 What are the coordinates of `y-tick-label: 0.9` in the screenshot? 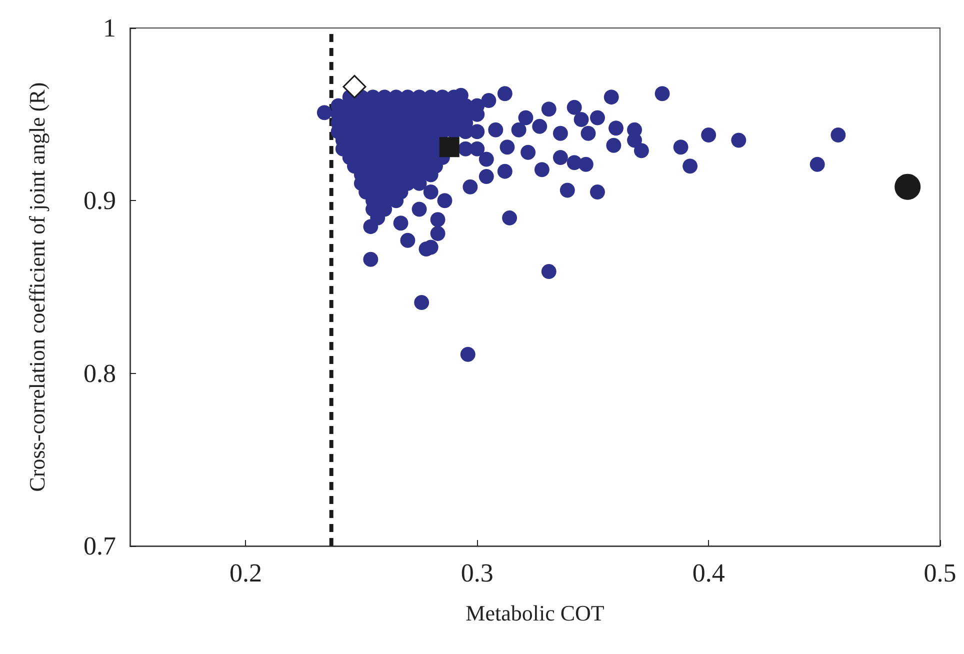 It's located at (100, 201).